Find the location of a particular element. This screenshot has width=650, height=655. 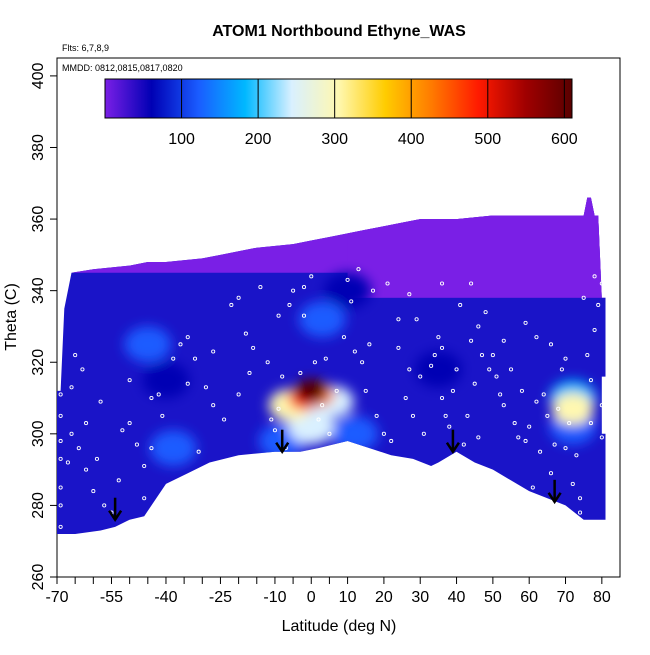

x-tick-label: -40 is located at coordinates (165, 597).